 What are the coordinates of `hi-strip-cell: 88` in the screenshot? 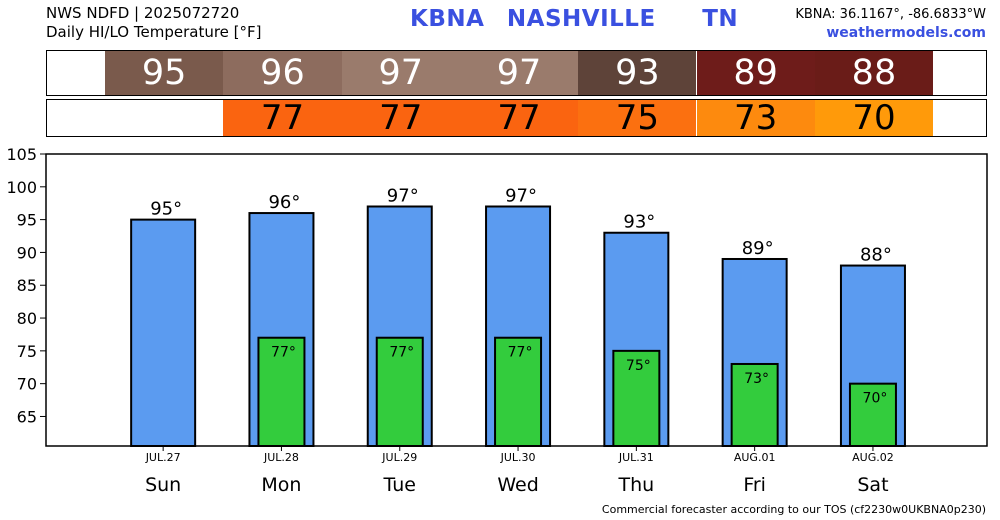 It's located at (874, 73).